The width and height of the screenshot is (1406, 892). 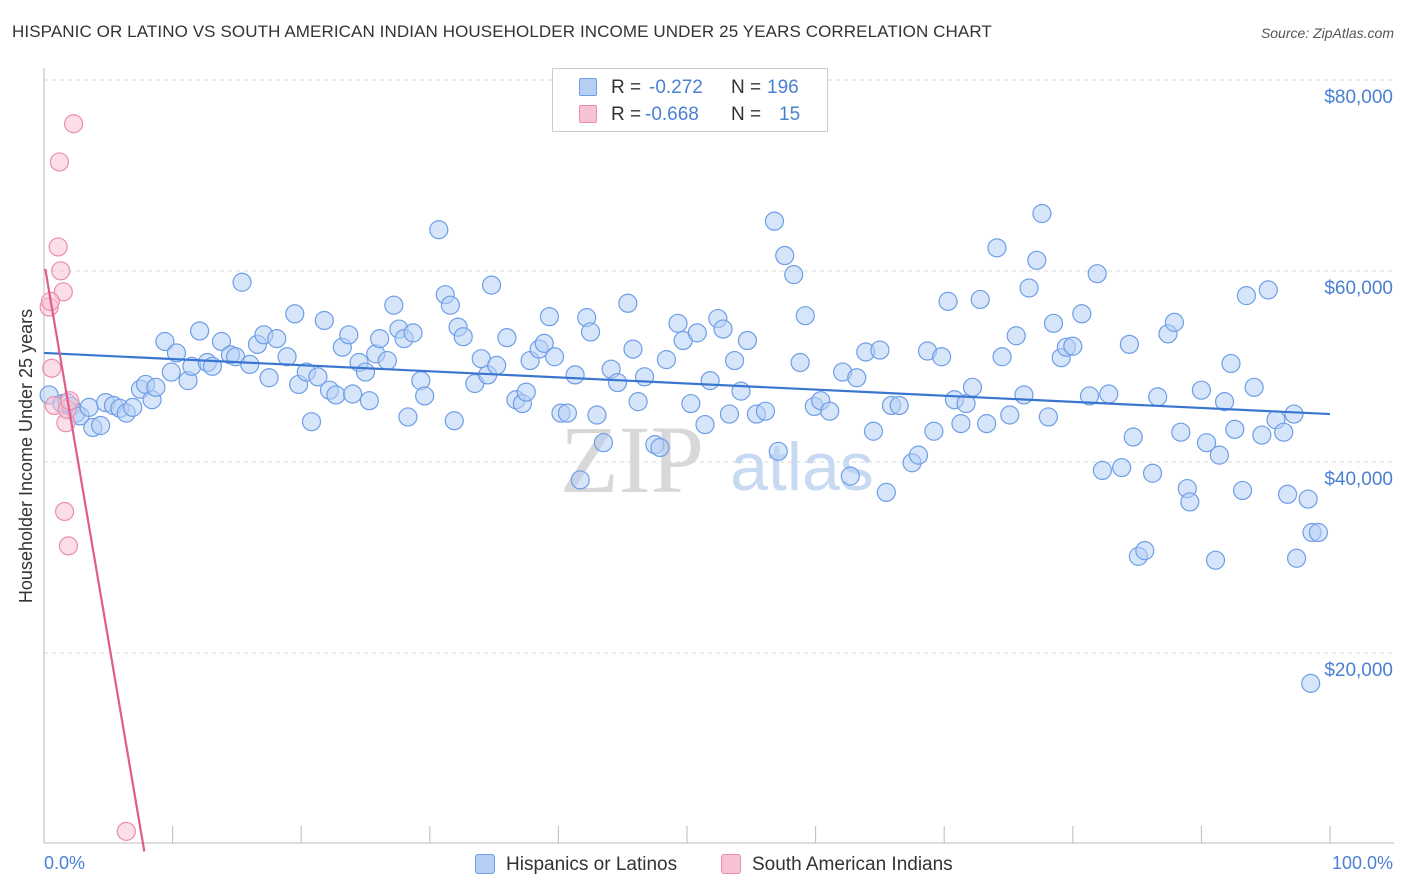 I want to click on stats-n-label: N =, so click(x=746, y=114).